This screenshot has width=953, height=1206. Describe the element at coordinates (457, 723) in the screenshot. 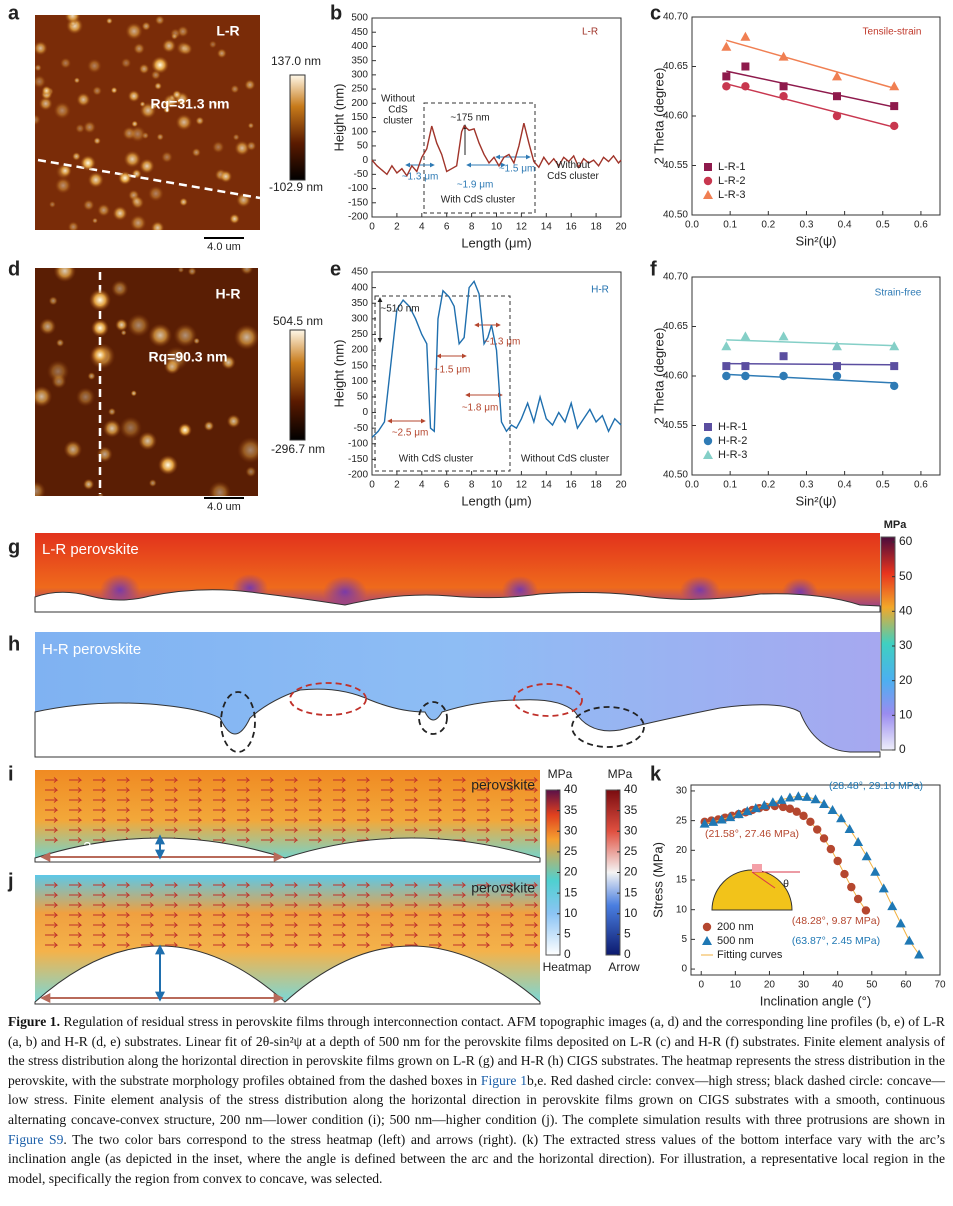

I see `substrate-profile` at that location.